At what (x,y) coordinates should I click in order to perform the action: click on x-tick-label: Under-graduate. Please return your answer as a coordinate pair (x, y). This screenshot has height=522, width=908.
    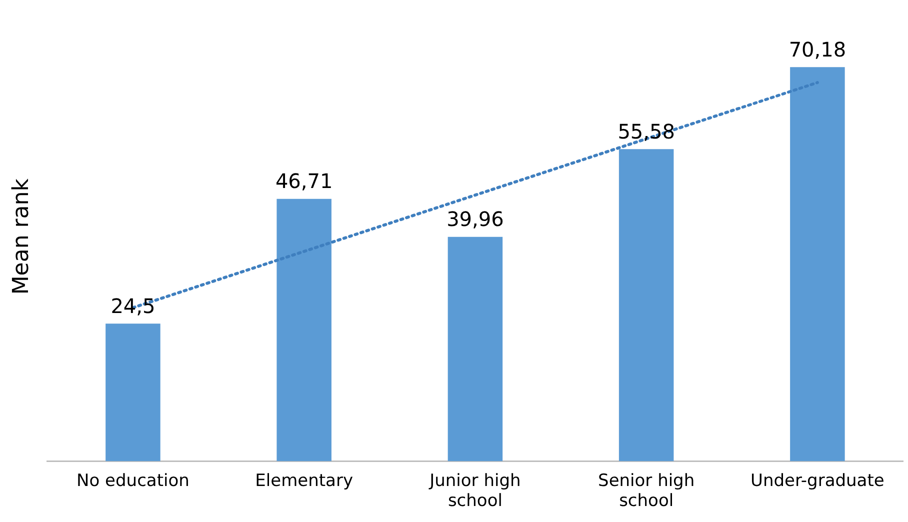
    Looking at the image, I should click on (817, 480).